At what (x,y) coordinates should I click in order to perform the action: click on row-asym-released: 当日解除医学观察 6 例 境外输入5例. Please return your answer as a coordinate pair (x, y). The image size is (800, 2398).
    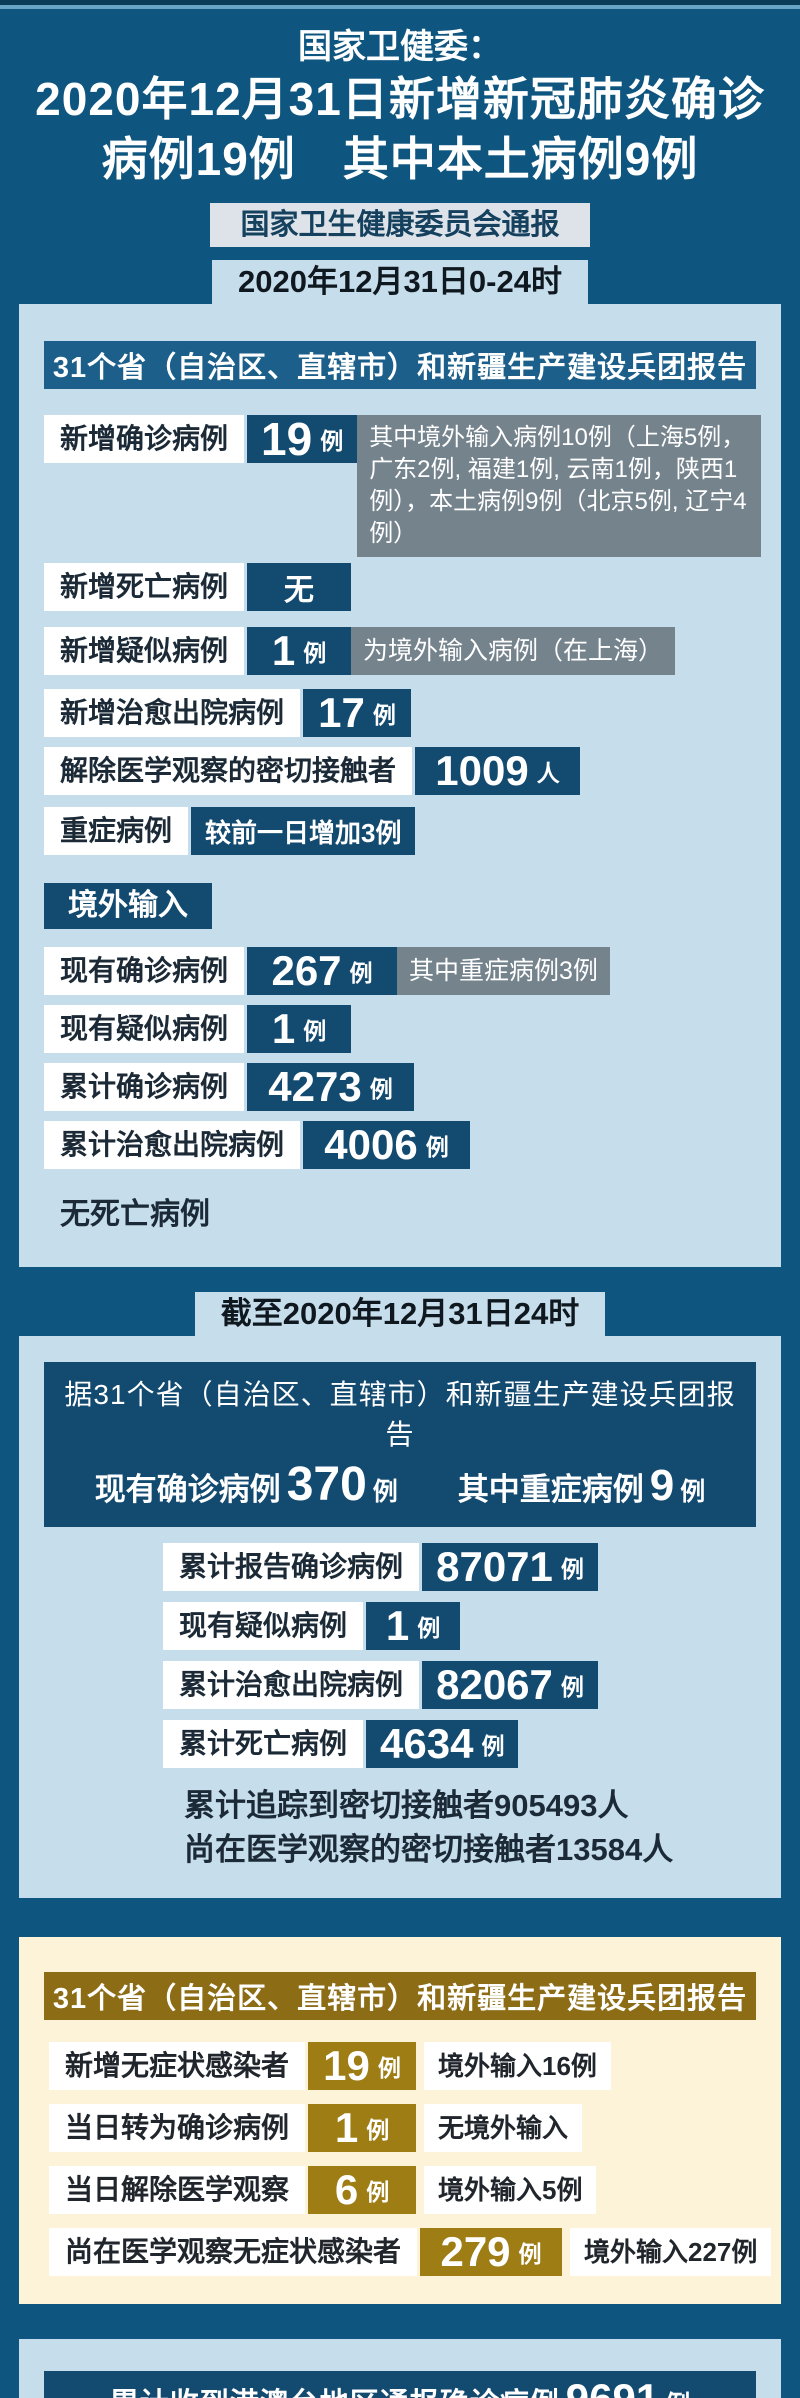
    Looking at the image, I should click on (415, 2190).